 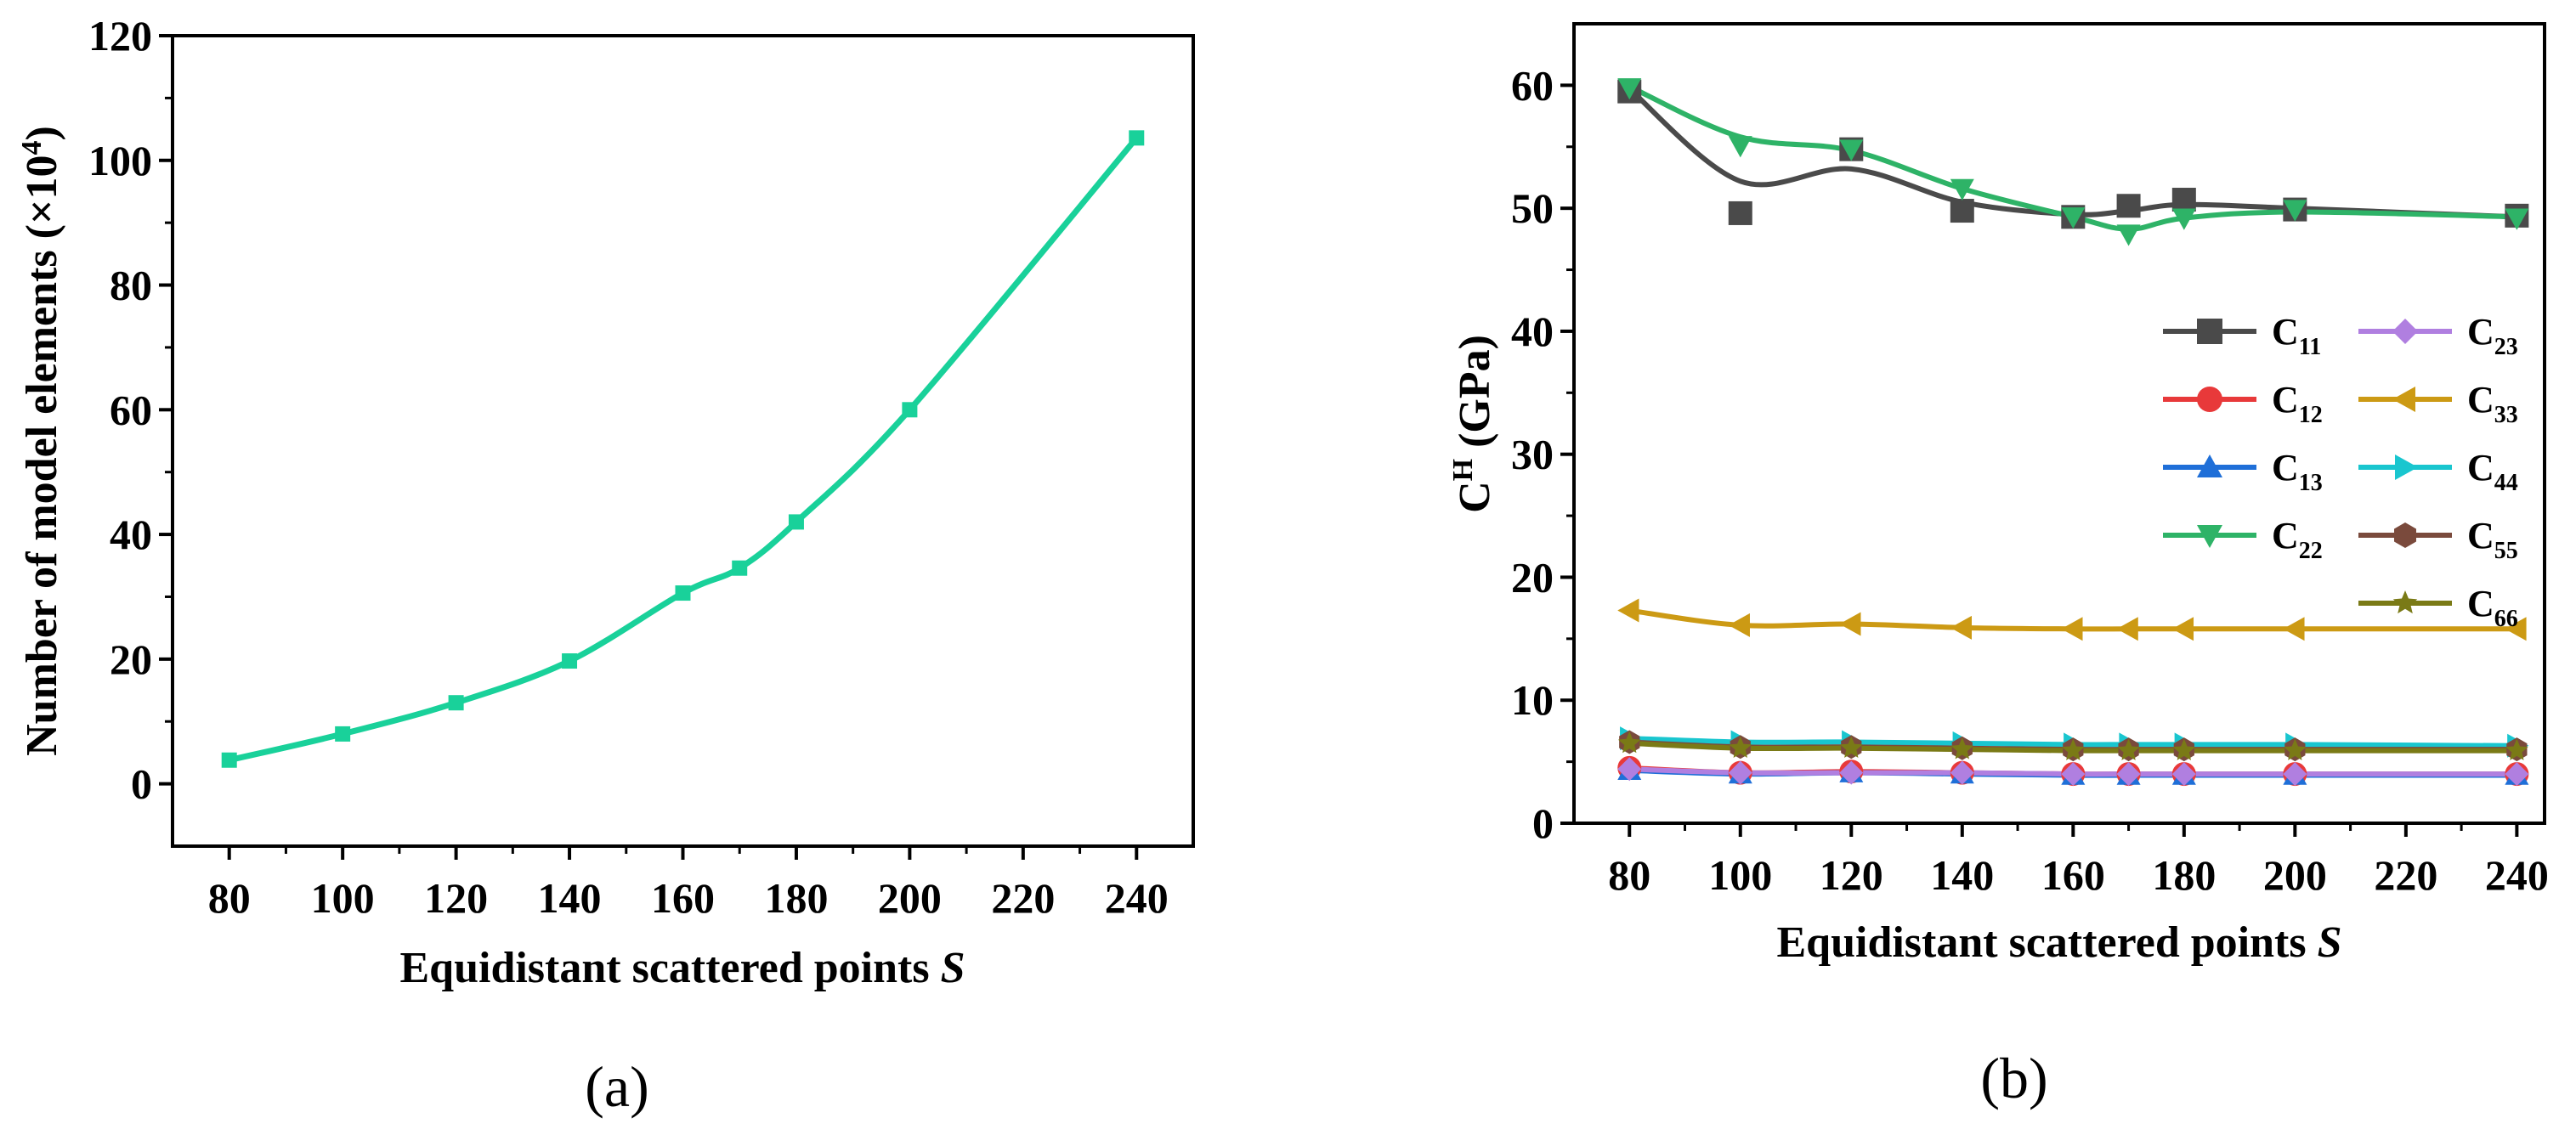 I want to click on panel-a-y-tick-label: 80, so click(x=131, y=285).